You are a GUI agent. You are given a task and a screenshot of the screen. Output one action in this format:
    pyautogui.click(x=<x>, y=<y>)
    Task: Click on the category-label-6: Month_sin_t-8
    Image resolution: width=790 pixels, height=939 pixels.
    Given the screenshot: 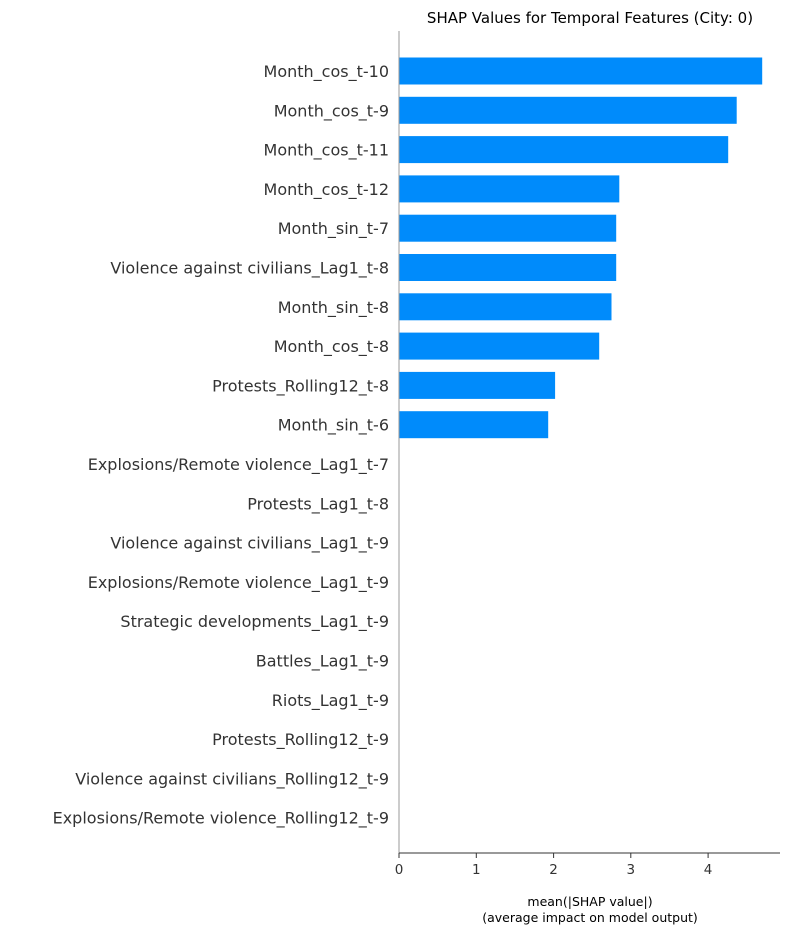 What is the action you would take?
    pyautogui.click(x=333, y=308)
    